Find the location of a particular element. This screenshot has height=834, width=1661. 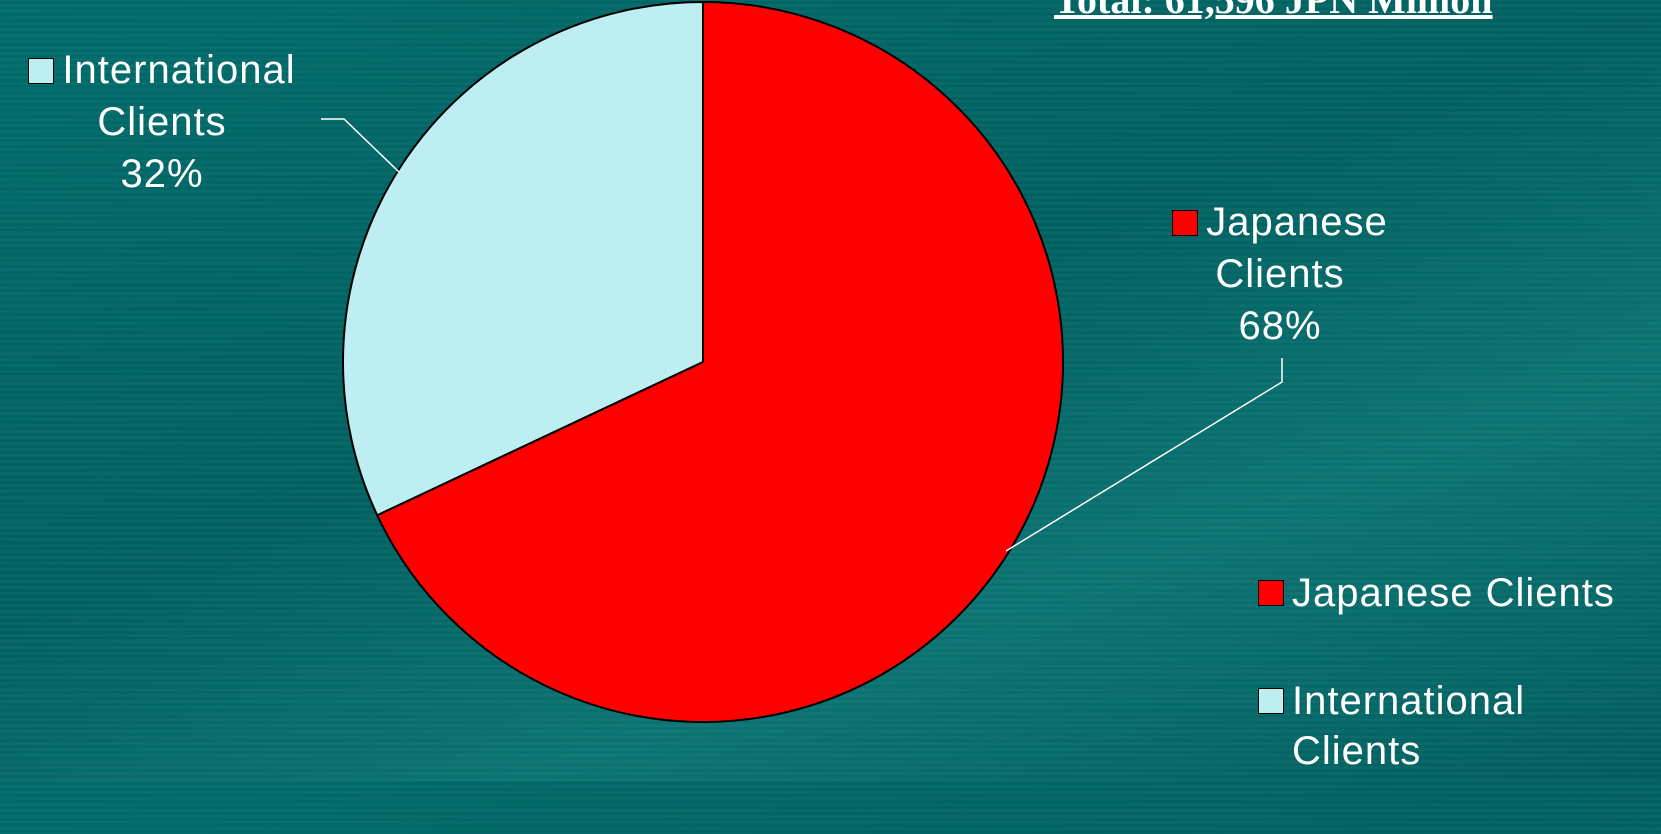

legend: Japanese Clients International Clients is located at coordinates (1459, 701).